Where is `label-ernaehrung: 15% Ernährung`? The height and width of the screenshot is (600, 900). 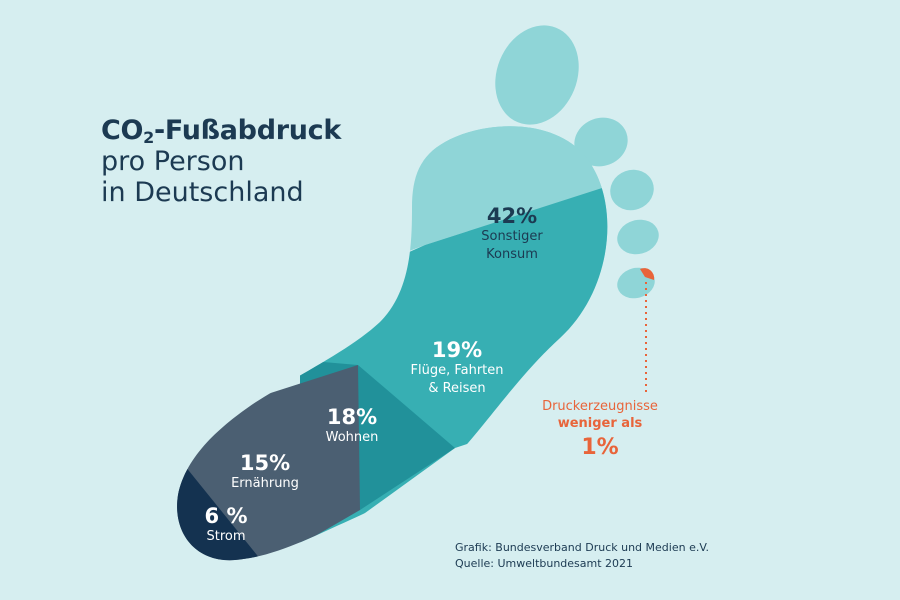 label-ernaehrung: 15% Ernährung is located at coordinates (265, 472).